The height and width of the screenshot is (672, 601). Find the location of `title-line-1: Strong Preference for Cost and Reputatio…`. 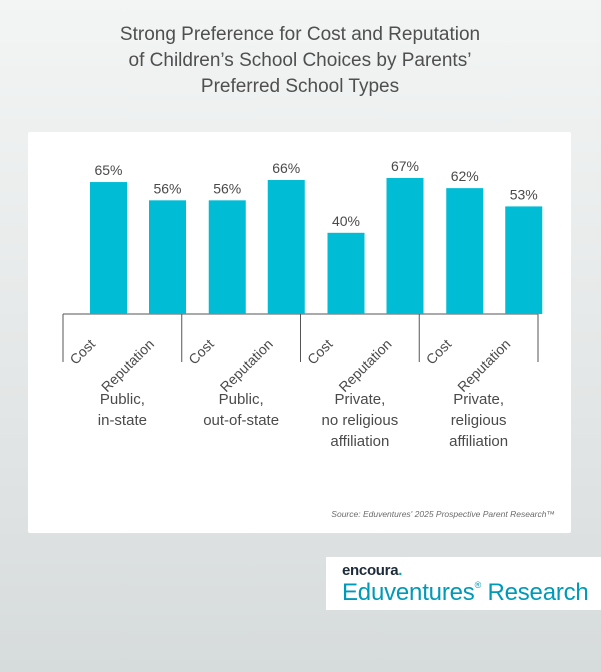

title-line-1: Strong Preference for Cost and Reputatio… is located at coordinates (300, 34).